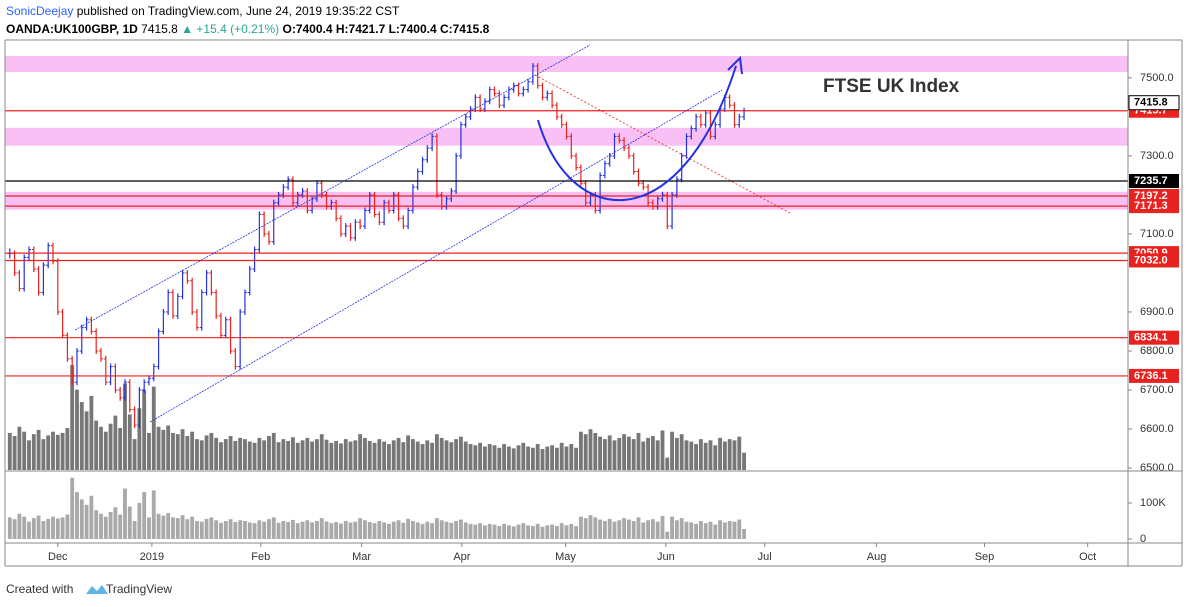  I want to click on y-tick-label: 6900.0, so click(1157, 312).